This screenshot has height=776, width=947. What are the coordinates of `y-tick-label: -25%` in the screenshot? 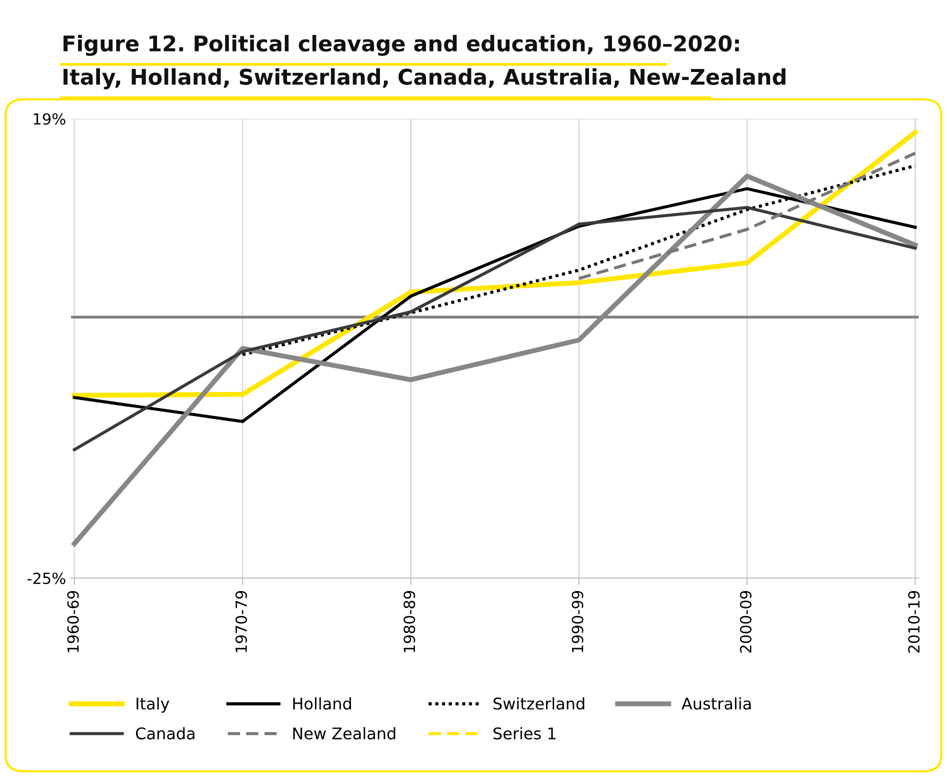 It's located at (46, 578).